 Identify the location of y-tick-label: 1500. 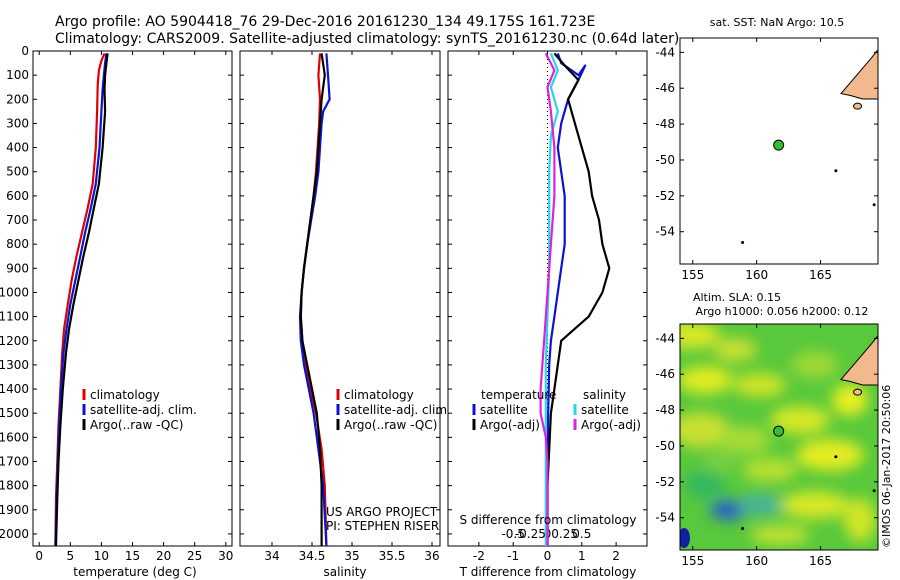
(14, 413).